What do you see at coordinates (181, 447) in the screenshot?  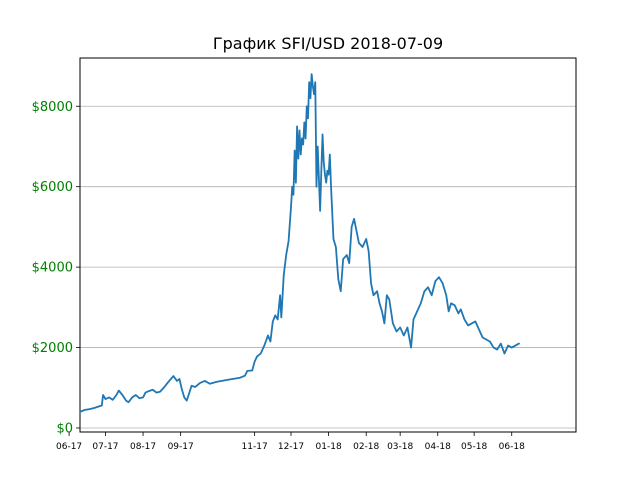 I see `xtick-label-3: 09-17` at bounding box center [181, 447].